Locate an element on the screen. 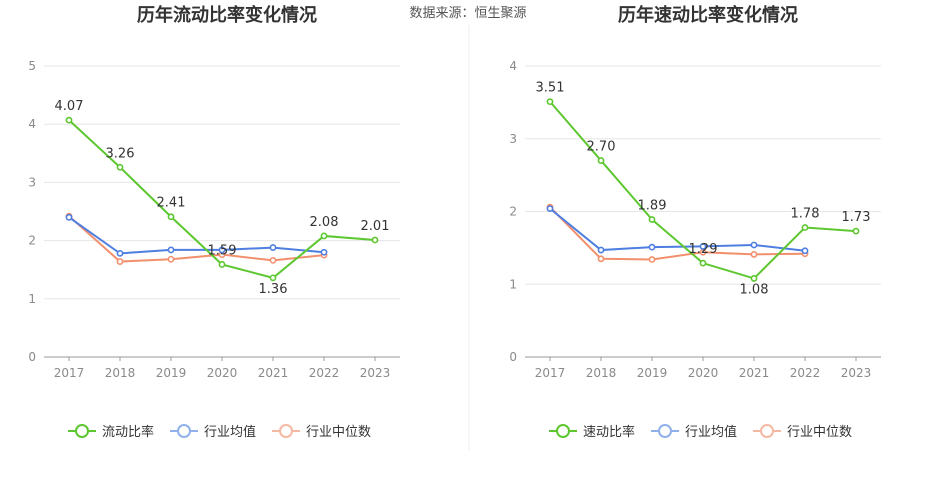 The width and height of the screenshot is (935, 504). chart-title: 历年流动比率变化情况 is located at coordinates (227, 15).